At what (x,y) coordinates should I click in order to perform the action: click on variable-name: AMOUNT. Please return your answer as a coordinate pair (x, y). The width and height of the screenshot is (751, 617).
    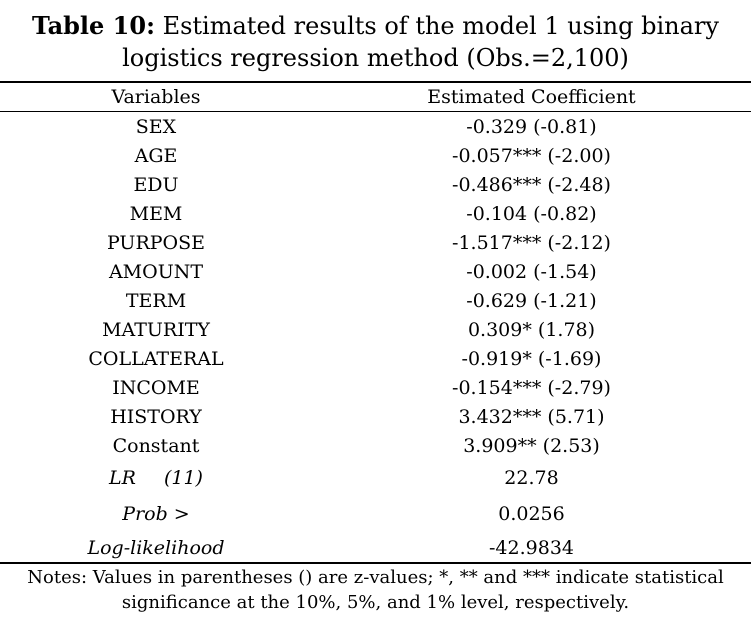
    Looking at the image, I should click on (156, 271).